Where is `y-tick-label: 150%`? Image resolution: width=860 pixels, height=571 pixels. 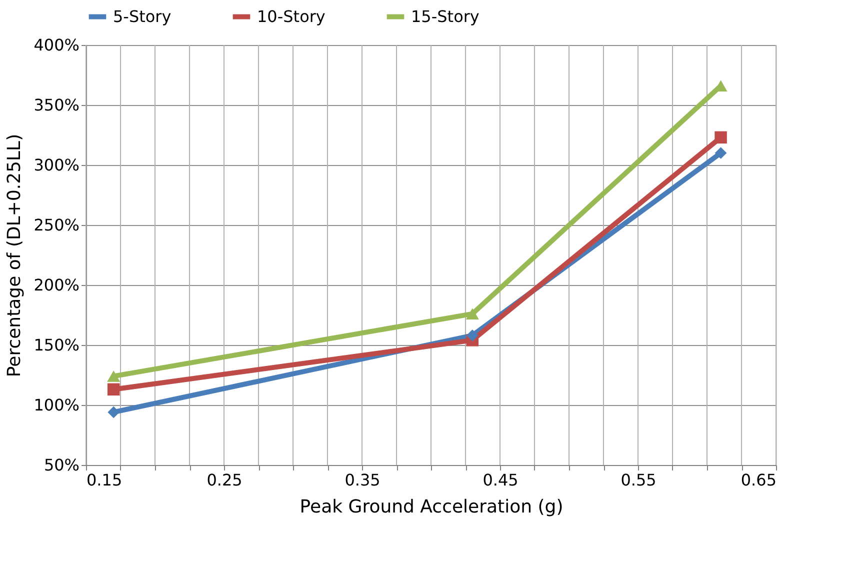
y-tick-label: 150% is located at coordinates (57, 345).